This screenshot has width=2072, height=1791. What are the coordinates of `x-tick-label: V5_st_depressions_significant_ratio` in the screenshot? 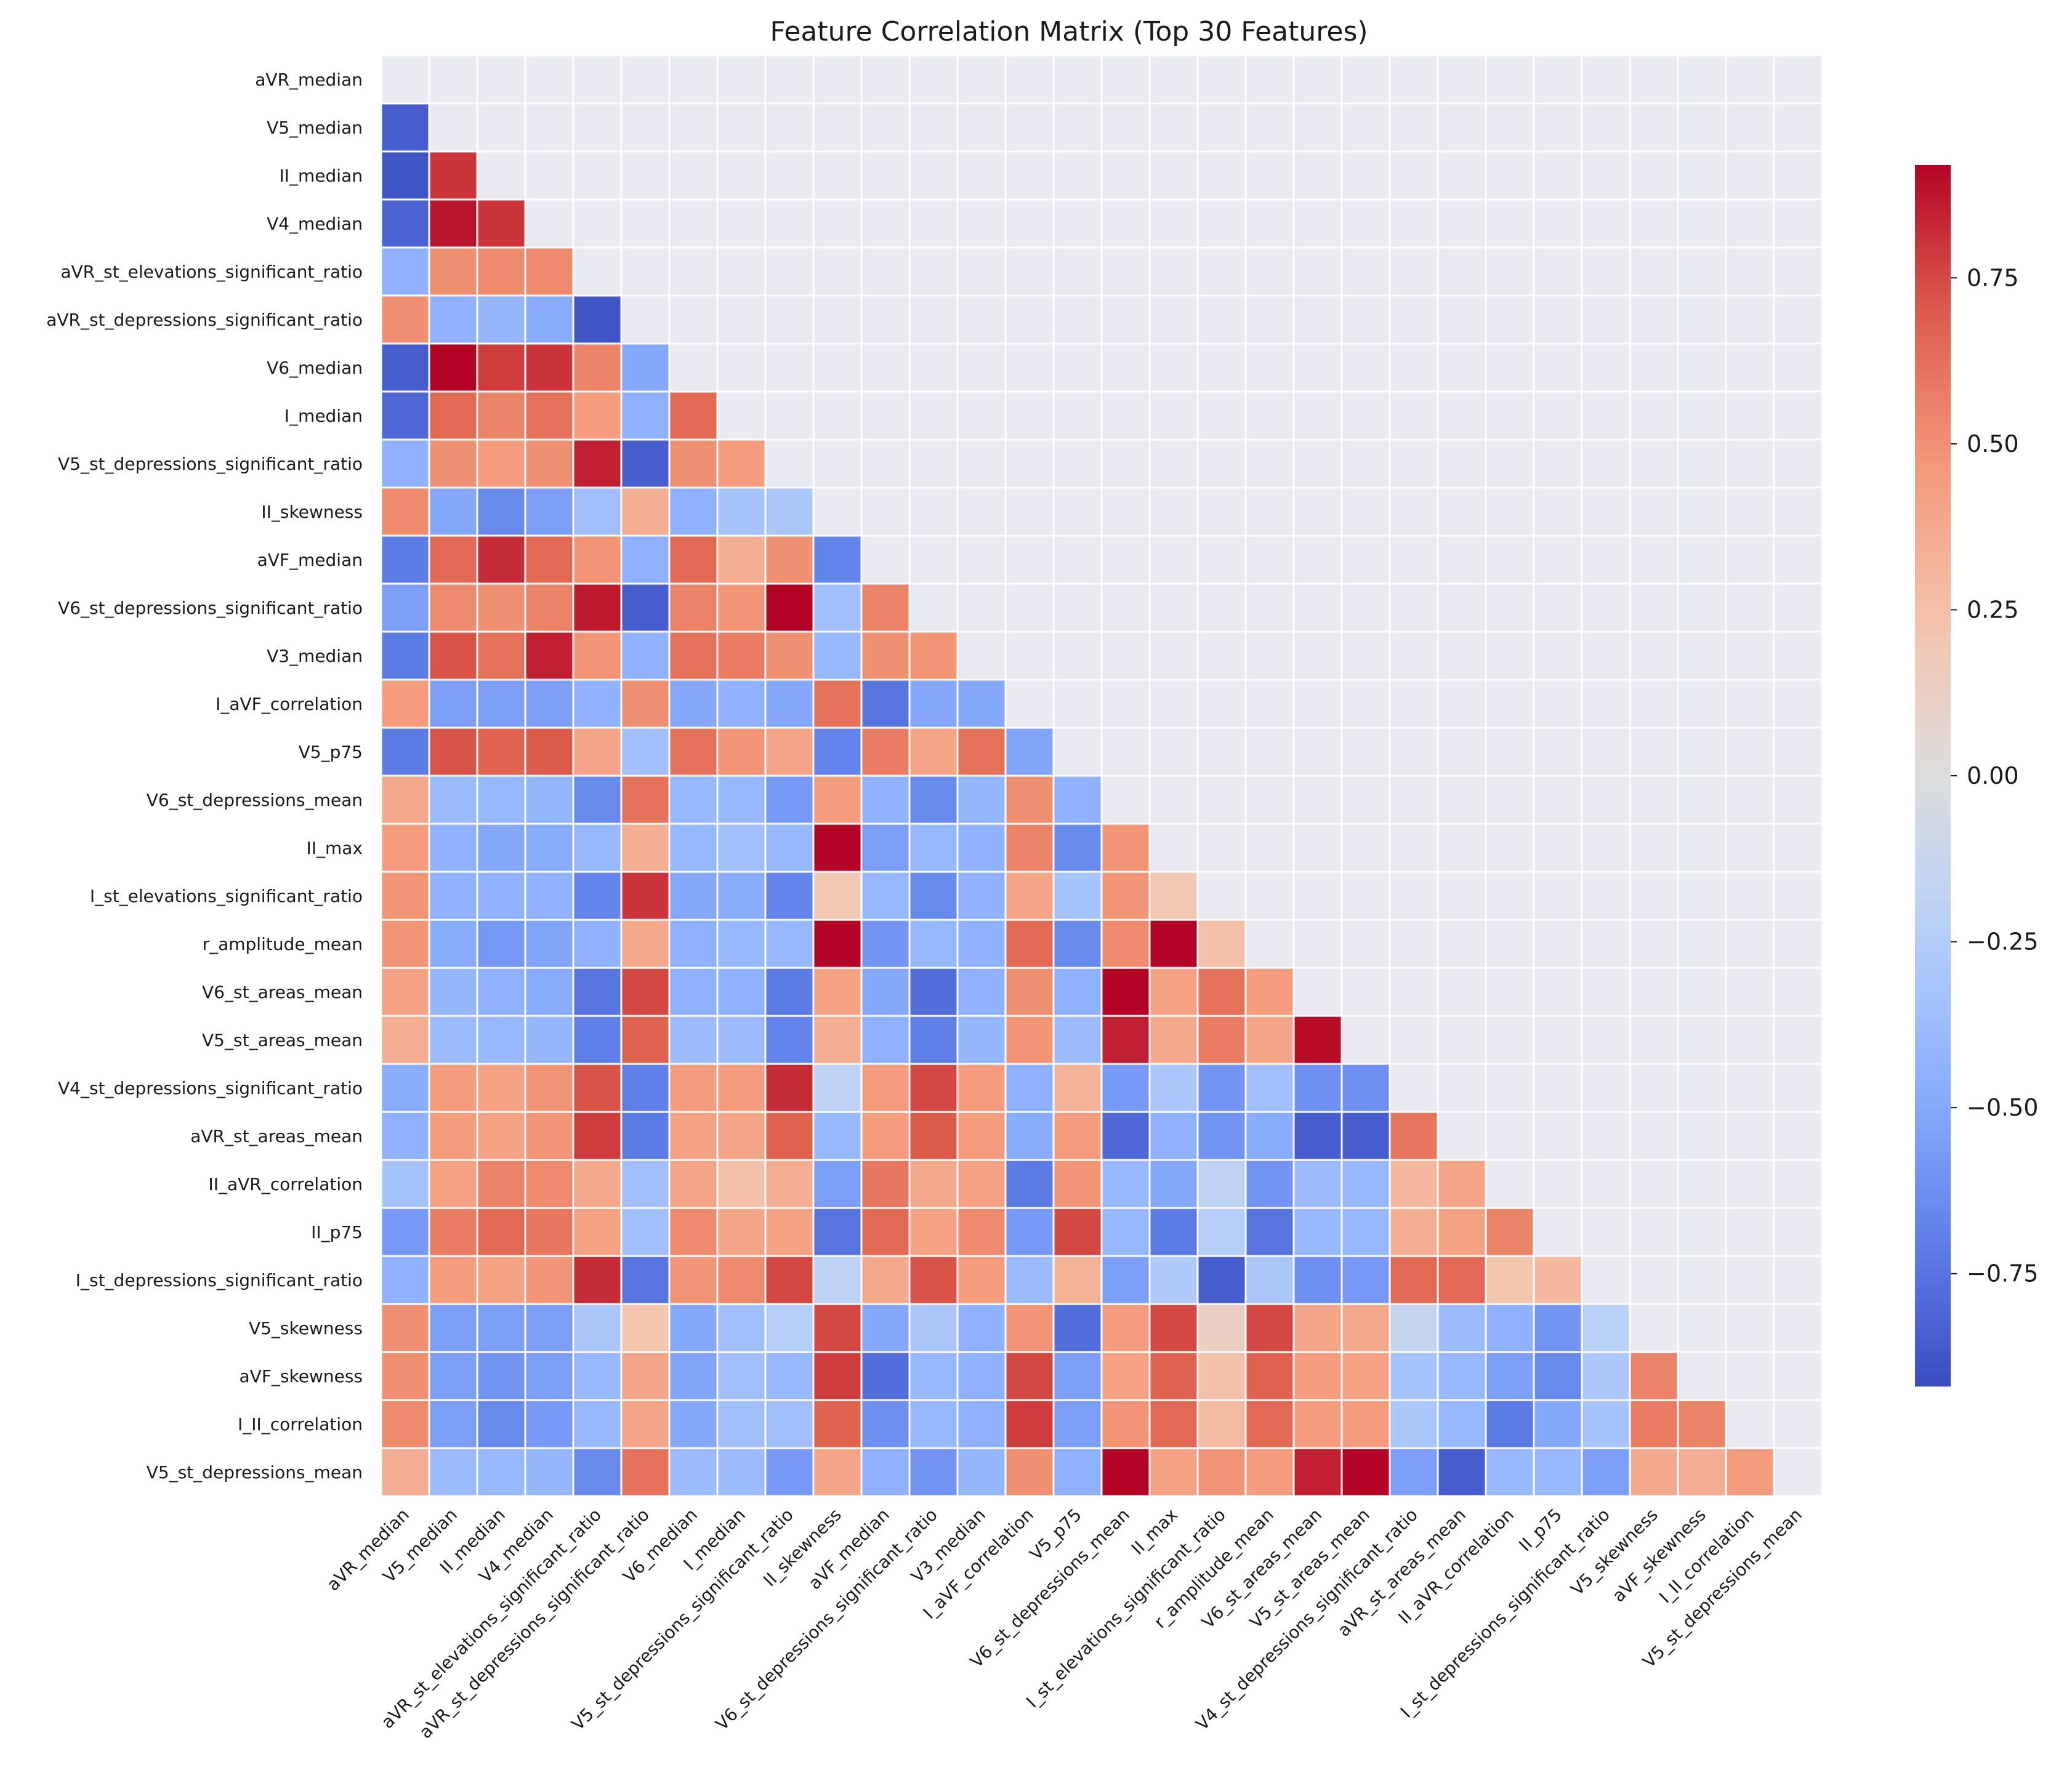 It's located at (683, 1620).